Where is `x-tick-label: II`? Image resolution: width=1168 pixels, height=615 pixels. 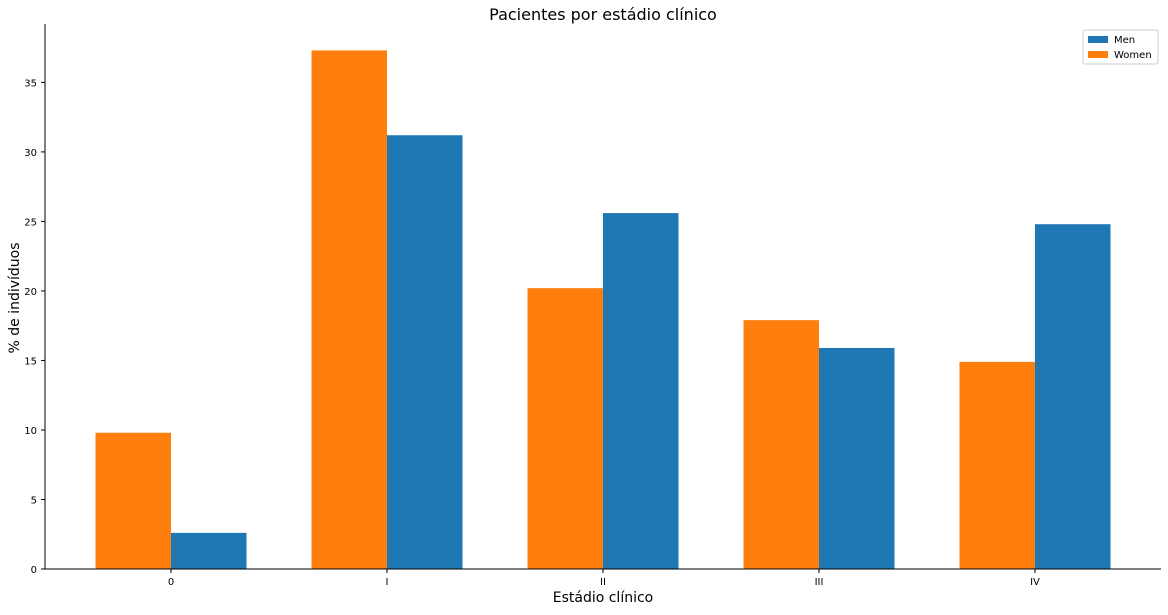 x-tick-label: II is located at coordinates (603, 582).